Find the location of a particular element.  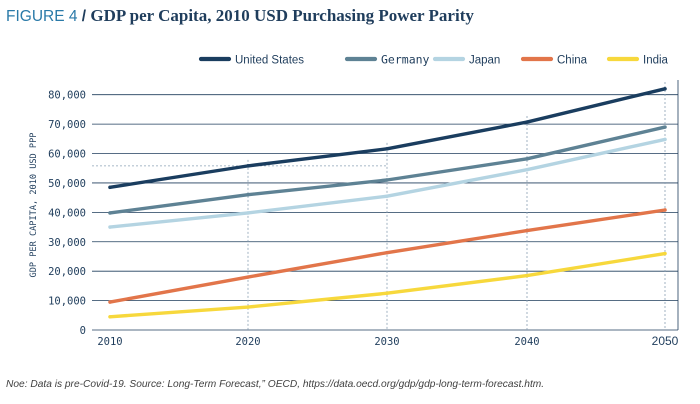

legend-label: United States is located at coordinates (269, 61).